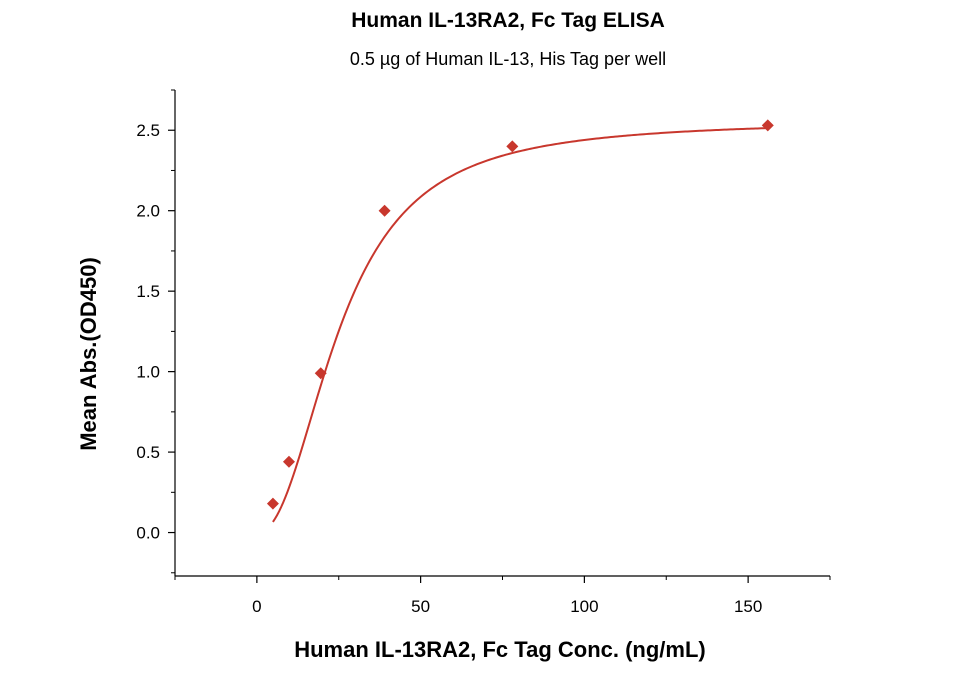 The height and width of the screenshot is (679, 960). I want to click on y-tick-label: 1.0, so click(148, 372).